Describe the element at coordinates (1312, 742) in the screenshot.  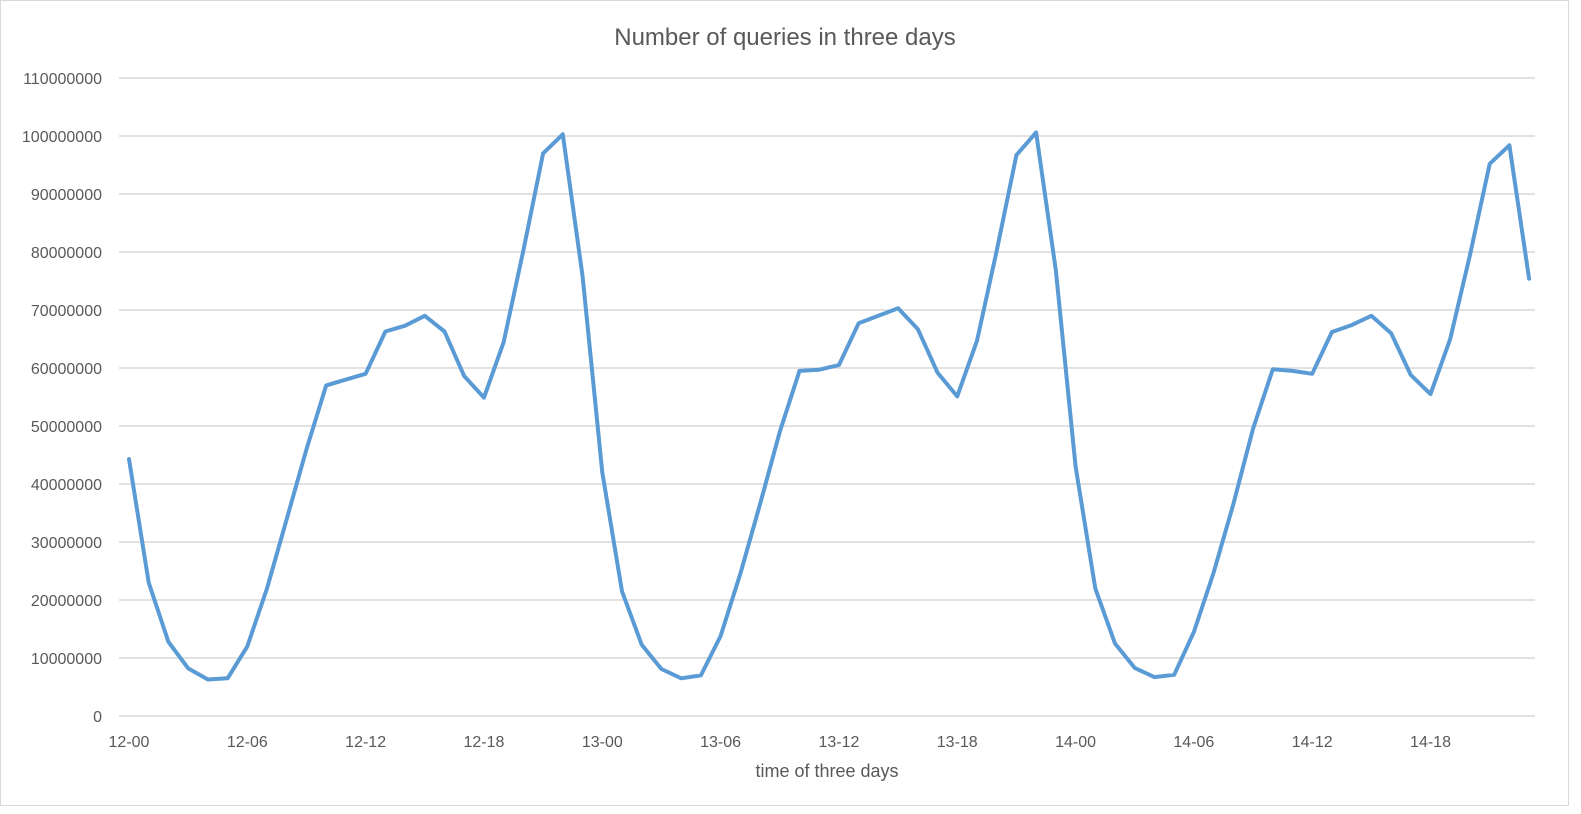
I see `x-tick-label: 14-12` at that location.